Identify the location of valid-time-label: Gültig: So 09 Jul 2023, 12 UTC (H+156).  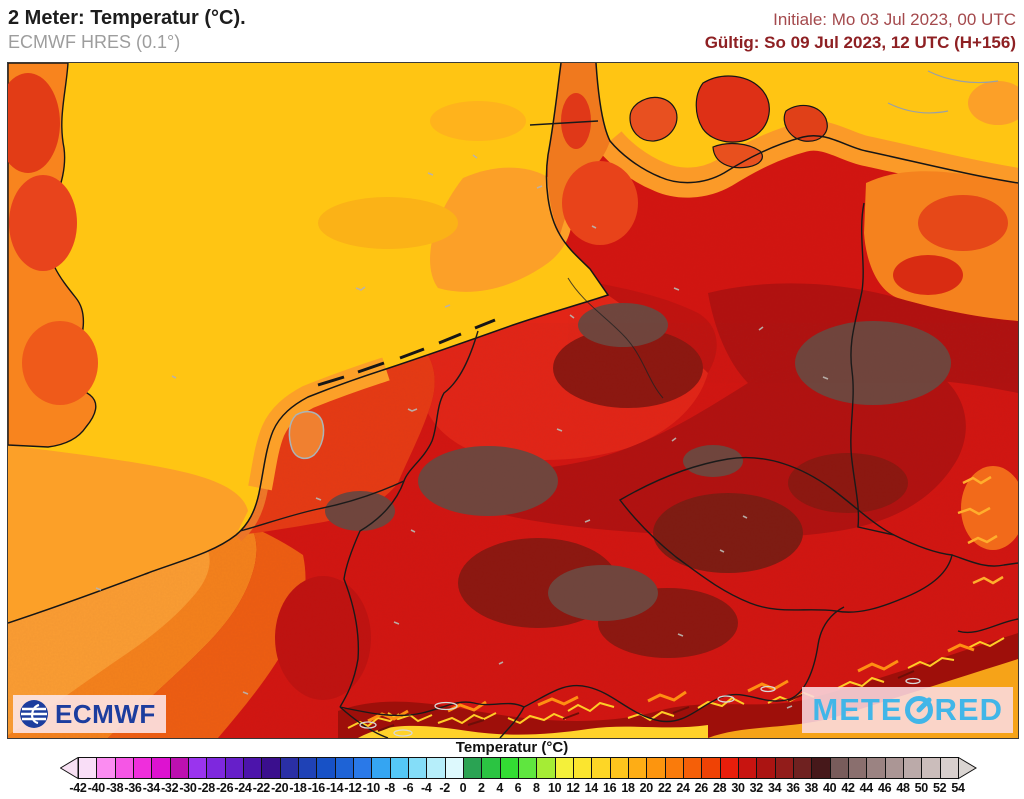
(860, 42).